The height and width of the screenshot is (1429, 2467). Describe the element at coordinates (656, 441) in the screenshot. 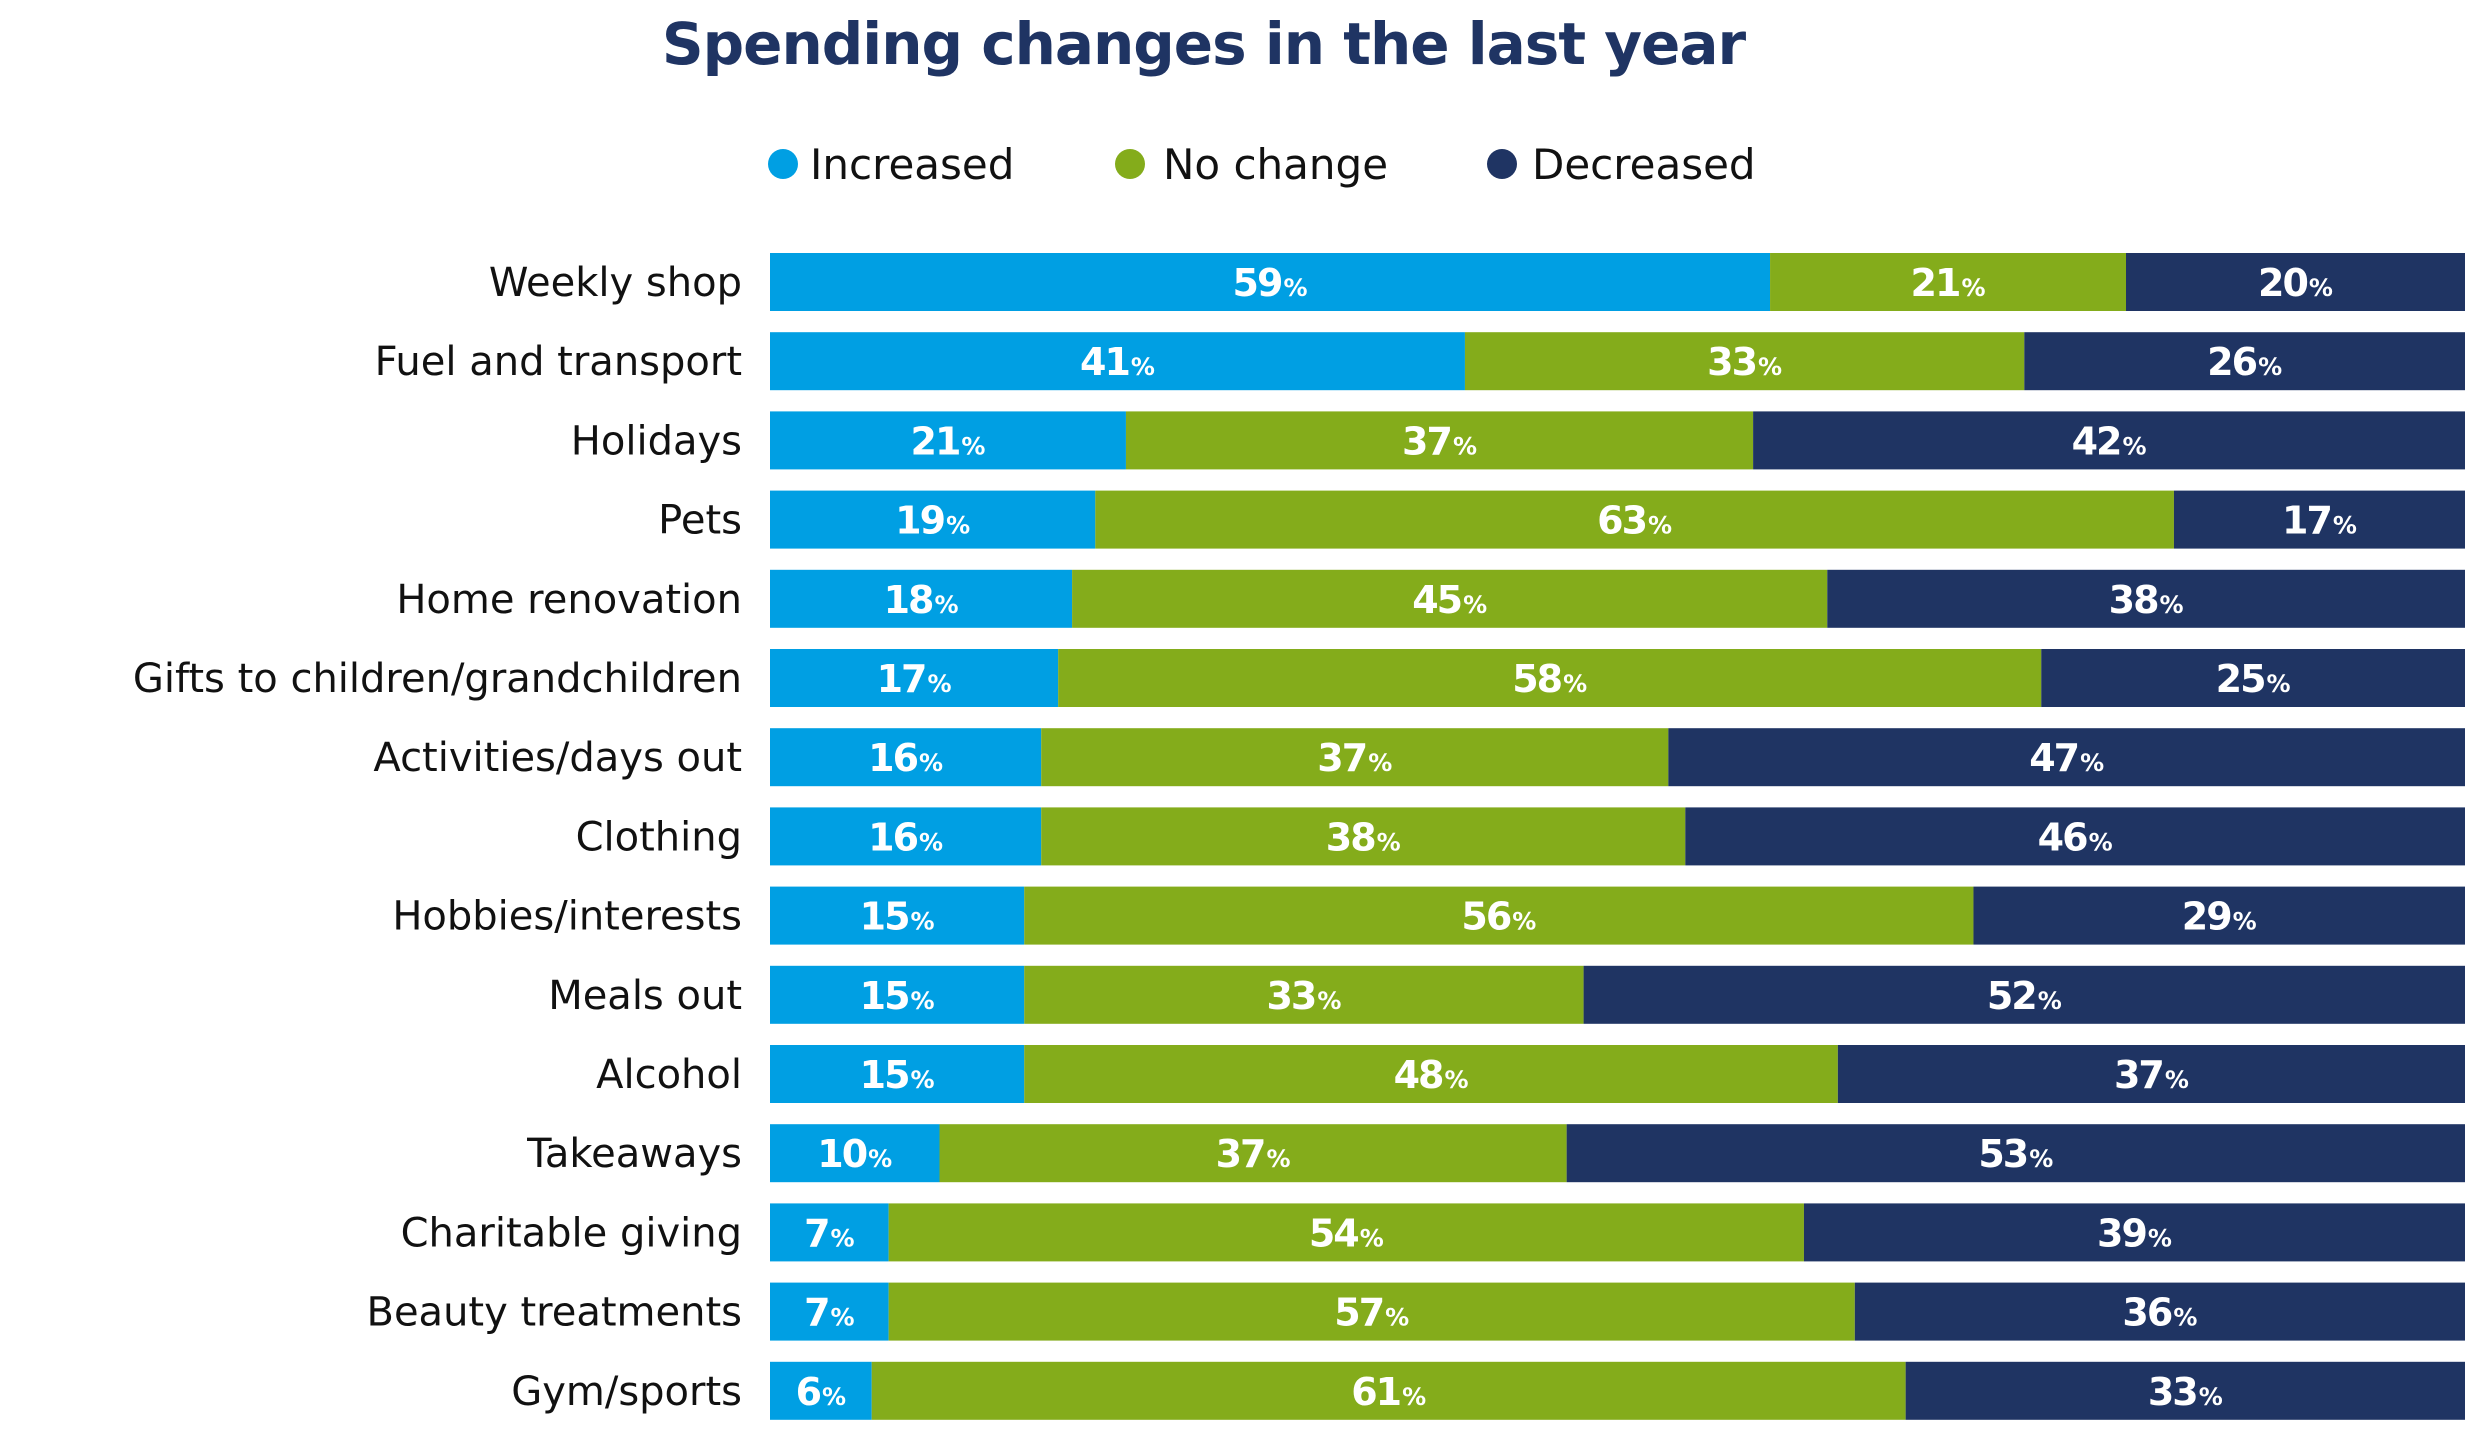

I see `category-label: Holidays` at that location.